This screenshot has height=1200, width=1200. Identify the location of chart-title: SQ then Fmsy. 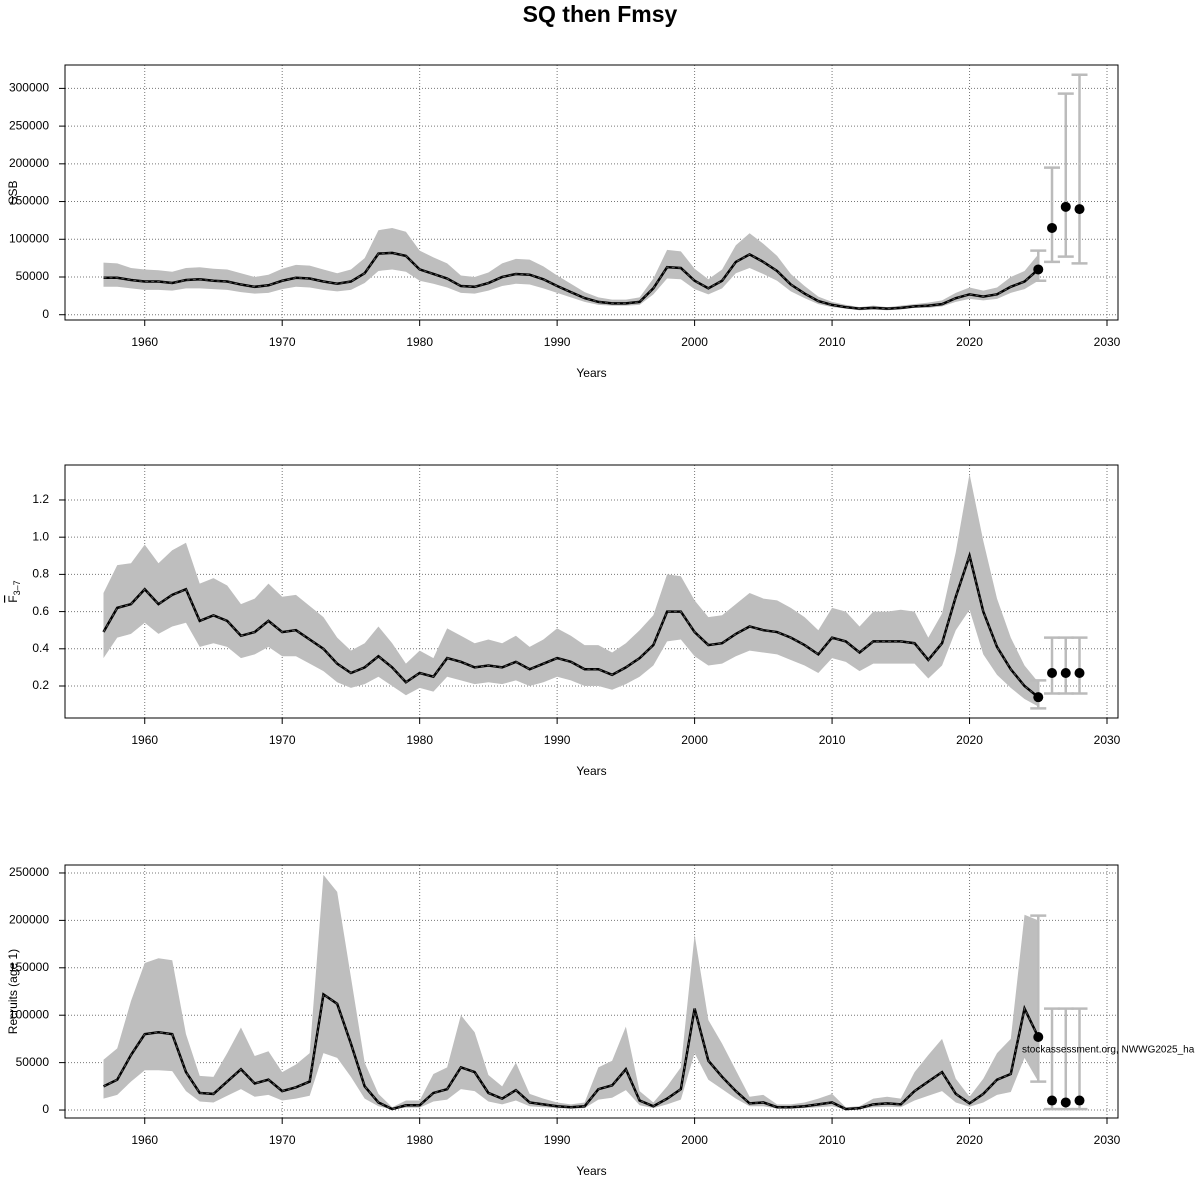
(600, 14).